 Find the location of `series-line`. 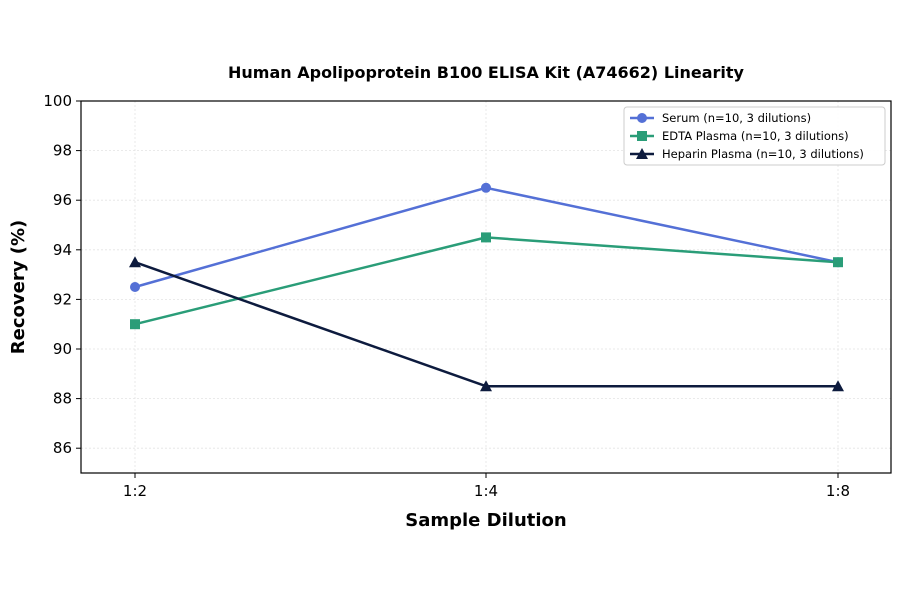

series-line is located at coordinates (486, 281).